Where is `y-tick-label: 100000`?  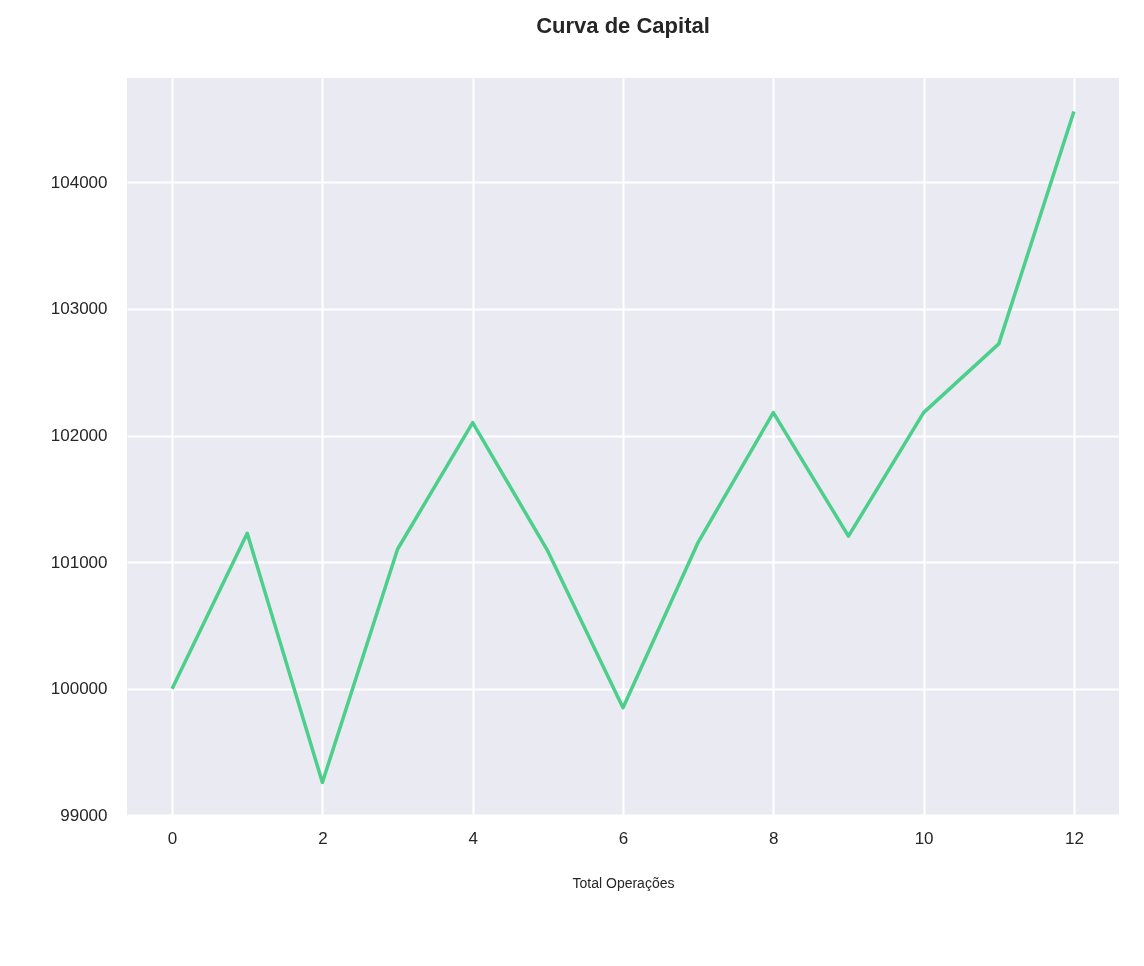
y-tick-label: 100000 is located at coordinates (79, 689).